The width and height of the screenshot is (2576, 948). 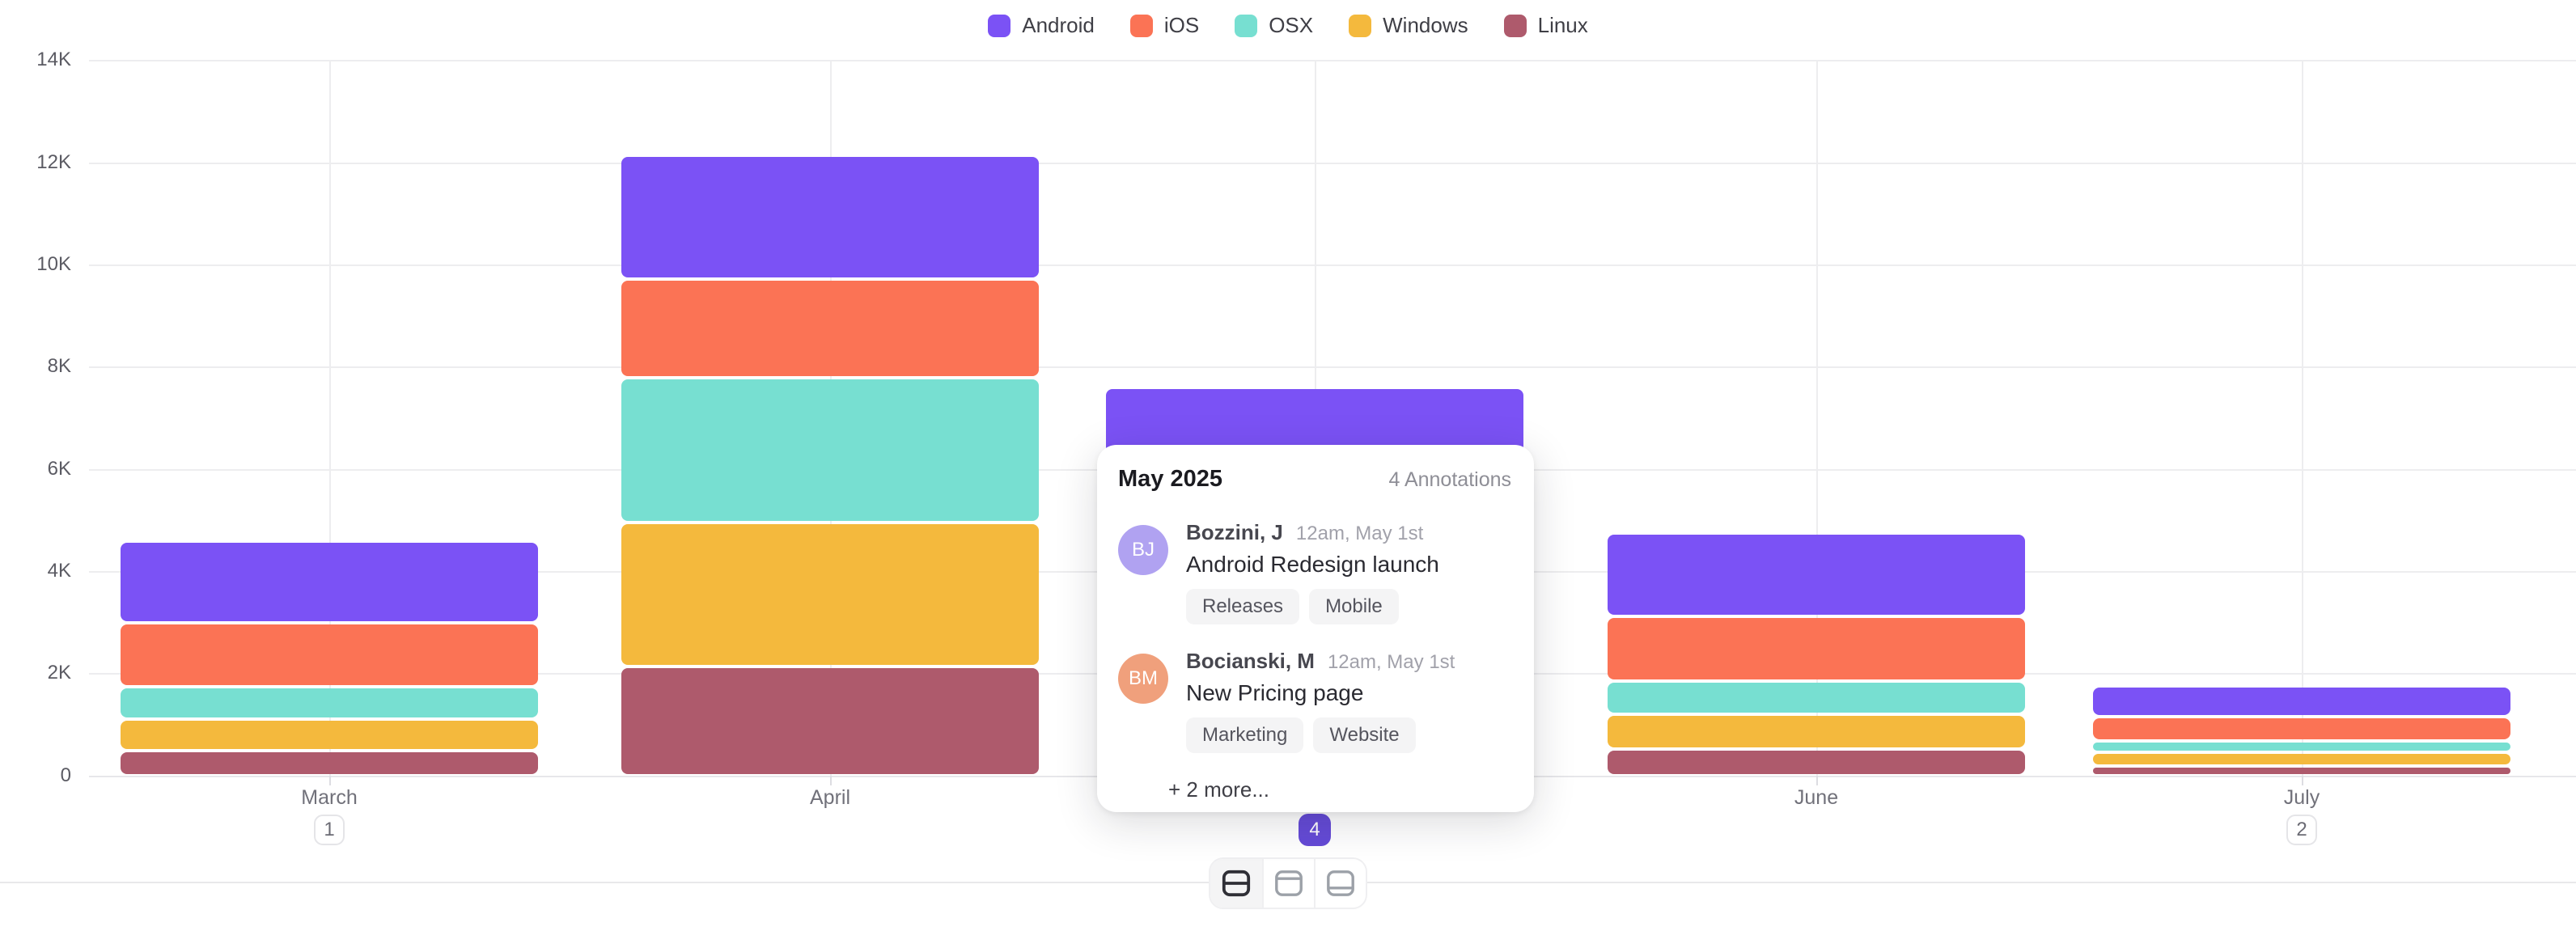 I want to click on bar-march-linux, so click(x=329, y=763).